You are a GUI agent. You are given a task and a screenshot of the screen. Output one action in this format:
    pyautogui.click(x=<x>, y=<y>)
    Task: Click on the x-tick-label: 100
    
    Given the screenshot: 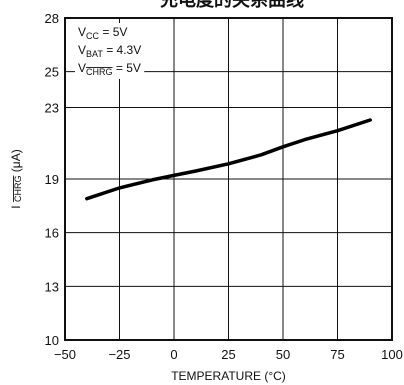 What is the action you would take?
    pyautogui.click(x=392, y=354)
    